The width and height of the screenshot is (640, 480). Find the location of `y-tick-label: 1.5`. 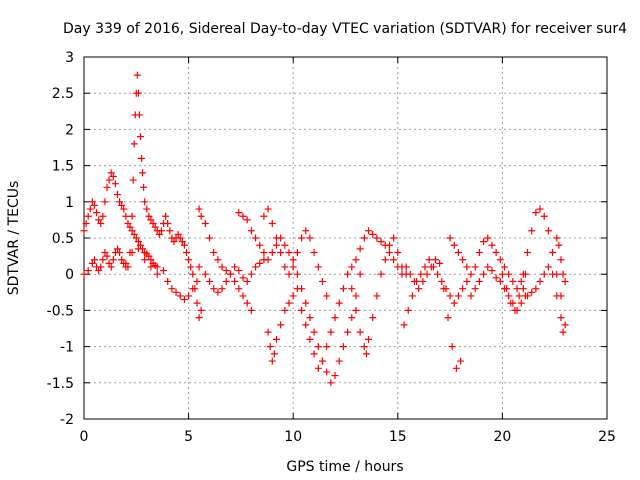

y-tick-label: 1.5 is located at coordinates (63, 167).